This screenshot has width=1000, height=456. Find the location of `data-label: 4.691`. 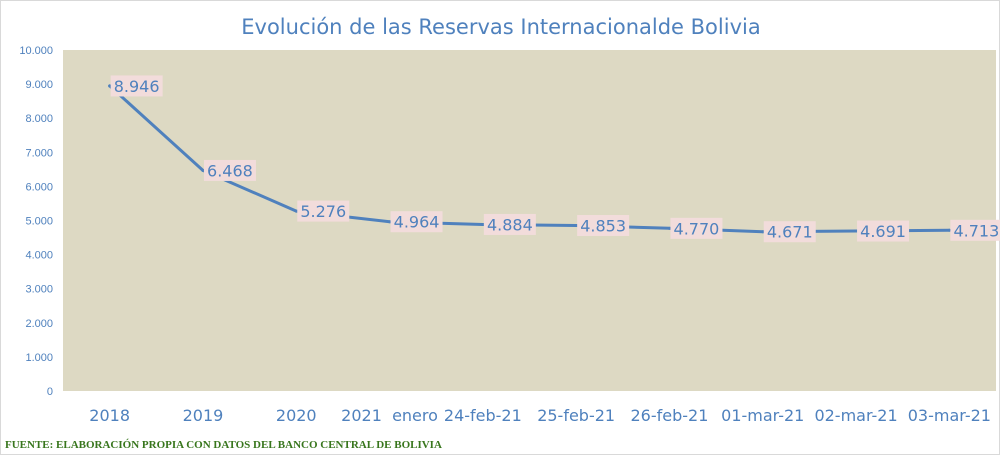

data-label: 4.691 is located at coordinates (883, 231).